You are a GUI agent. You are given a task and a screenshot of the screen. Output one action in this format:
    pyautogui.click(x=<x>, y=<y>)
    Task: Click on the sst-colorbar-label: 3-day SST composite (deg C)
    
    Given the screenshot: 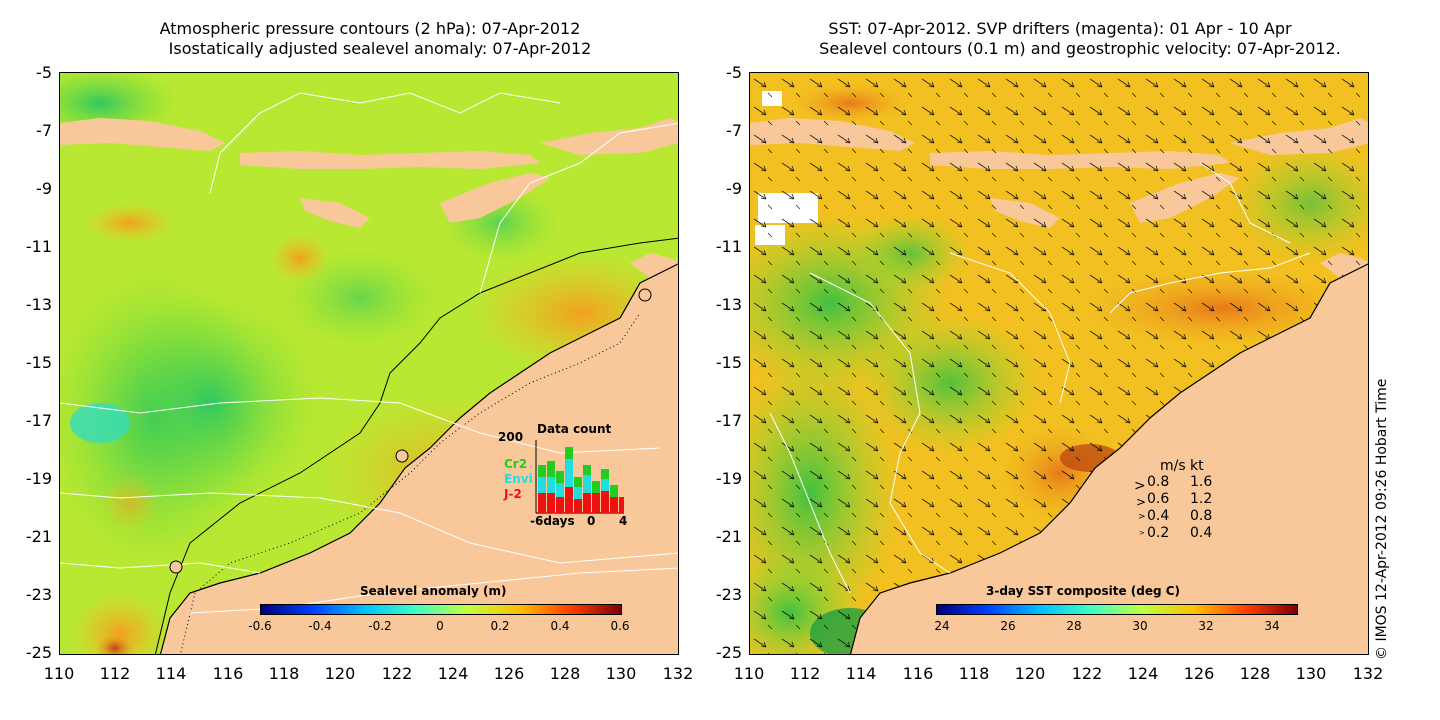 What is the action you would take?
    pyautogui.click(x=1083, y=591)
    